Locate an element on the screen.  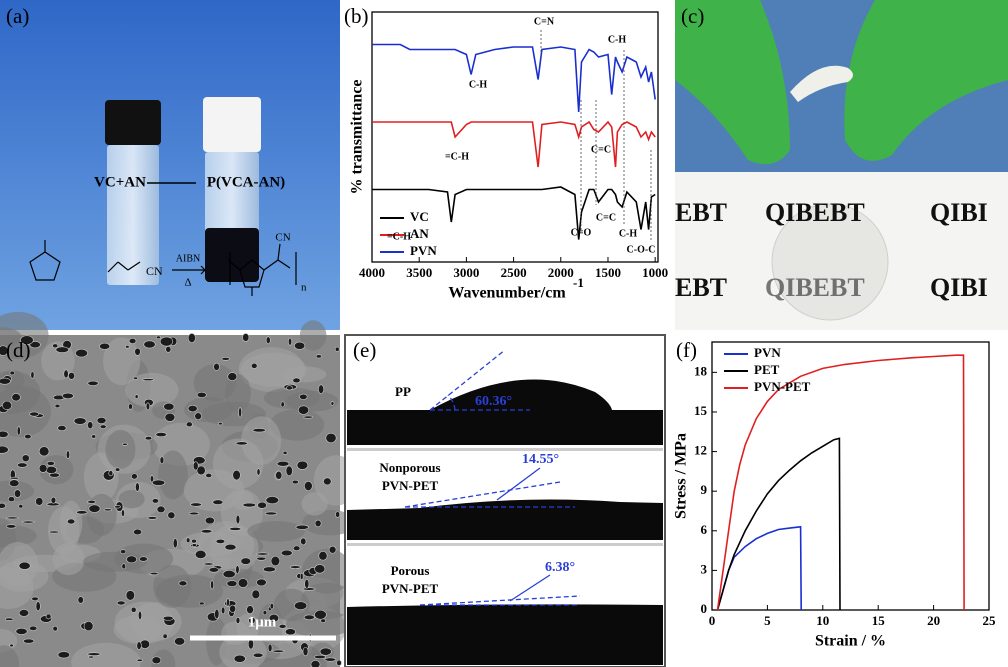
contact-angle: 14.55° is located at coordinates (540, 459).